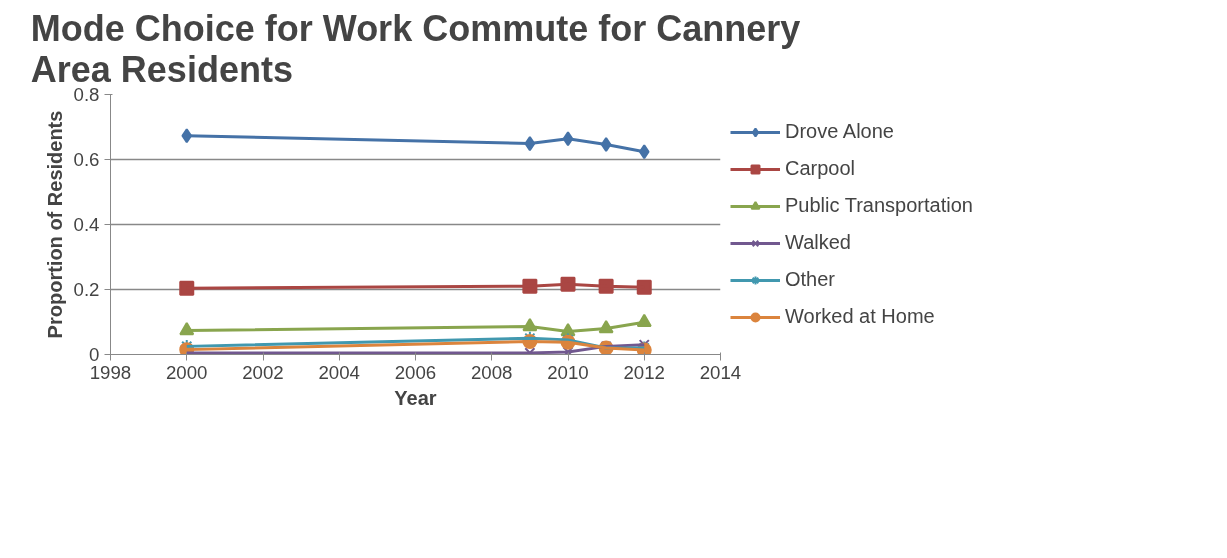  What do you see at coordinates (86, 289) in the screenshot?
I see `y-tick-label: 0.2` at bounding box center [86, 289].